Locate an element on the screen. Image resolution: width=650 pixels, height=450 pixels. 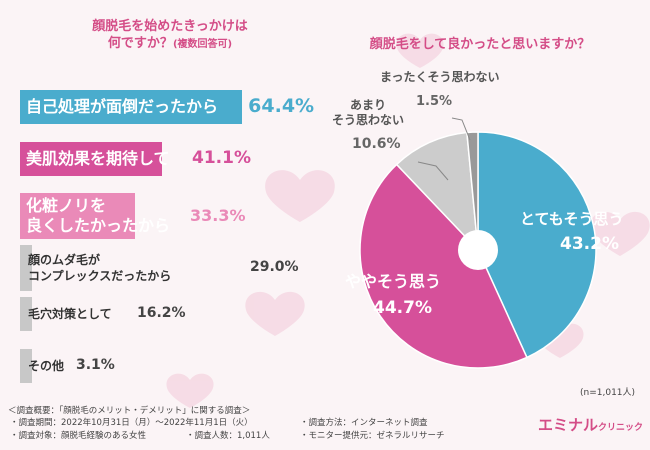
bar-value-4: 16.2% is located at coordinates (161, 312).